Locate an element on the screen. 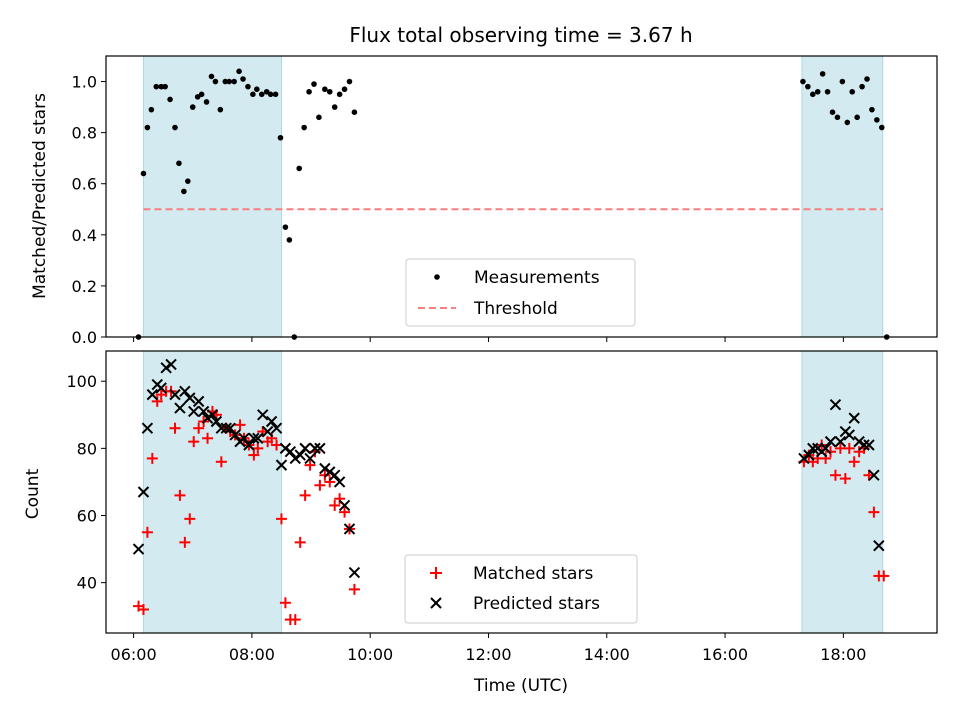 This screenshot has height=720, width=960. chart-title: Flux total observing time = 3.67 h is located at coordinates (520, 35).